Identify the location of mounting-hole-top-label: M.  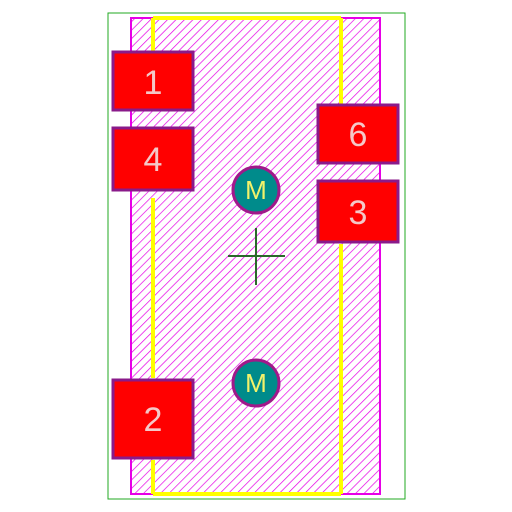
(256, 190).